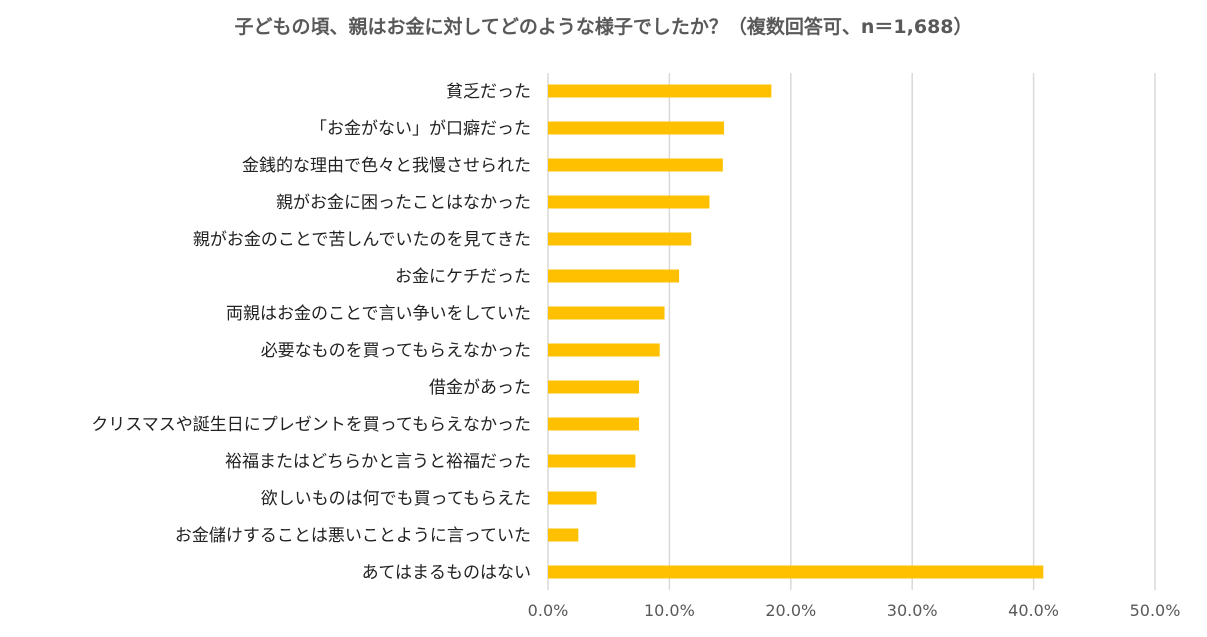 The height and width of the screenshot is (637, 1207). What do you see at coordinates (480, 388) in the screenshot?
I see `category-label: 借金があった` at bounding box center [480, 388].